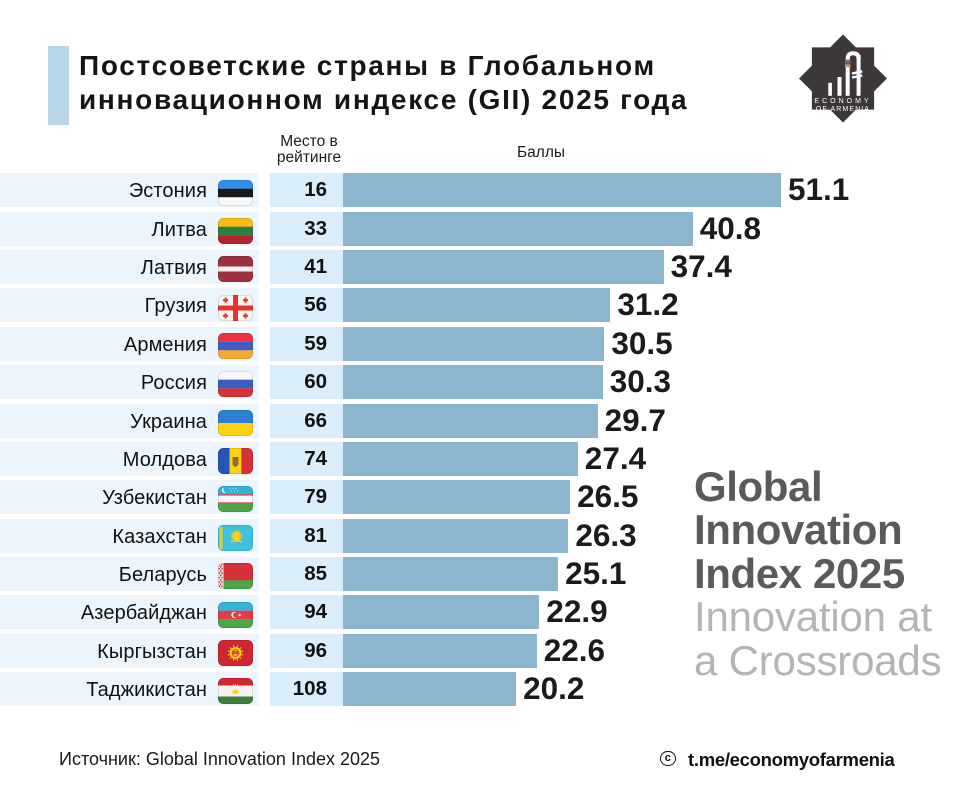 The image size is (973, 802). Describe the element at coordinates (843, 109) in the screenshot. I see `svg-text: OF ARMENIA` at that location.